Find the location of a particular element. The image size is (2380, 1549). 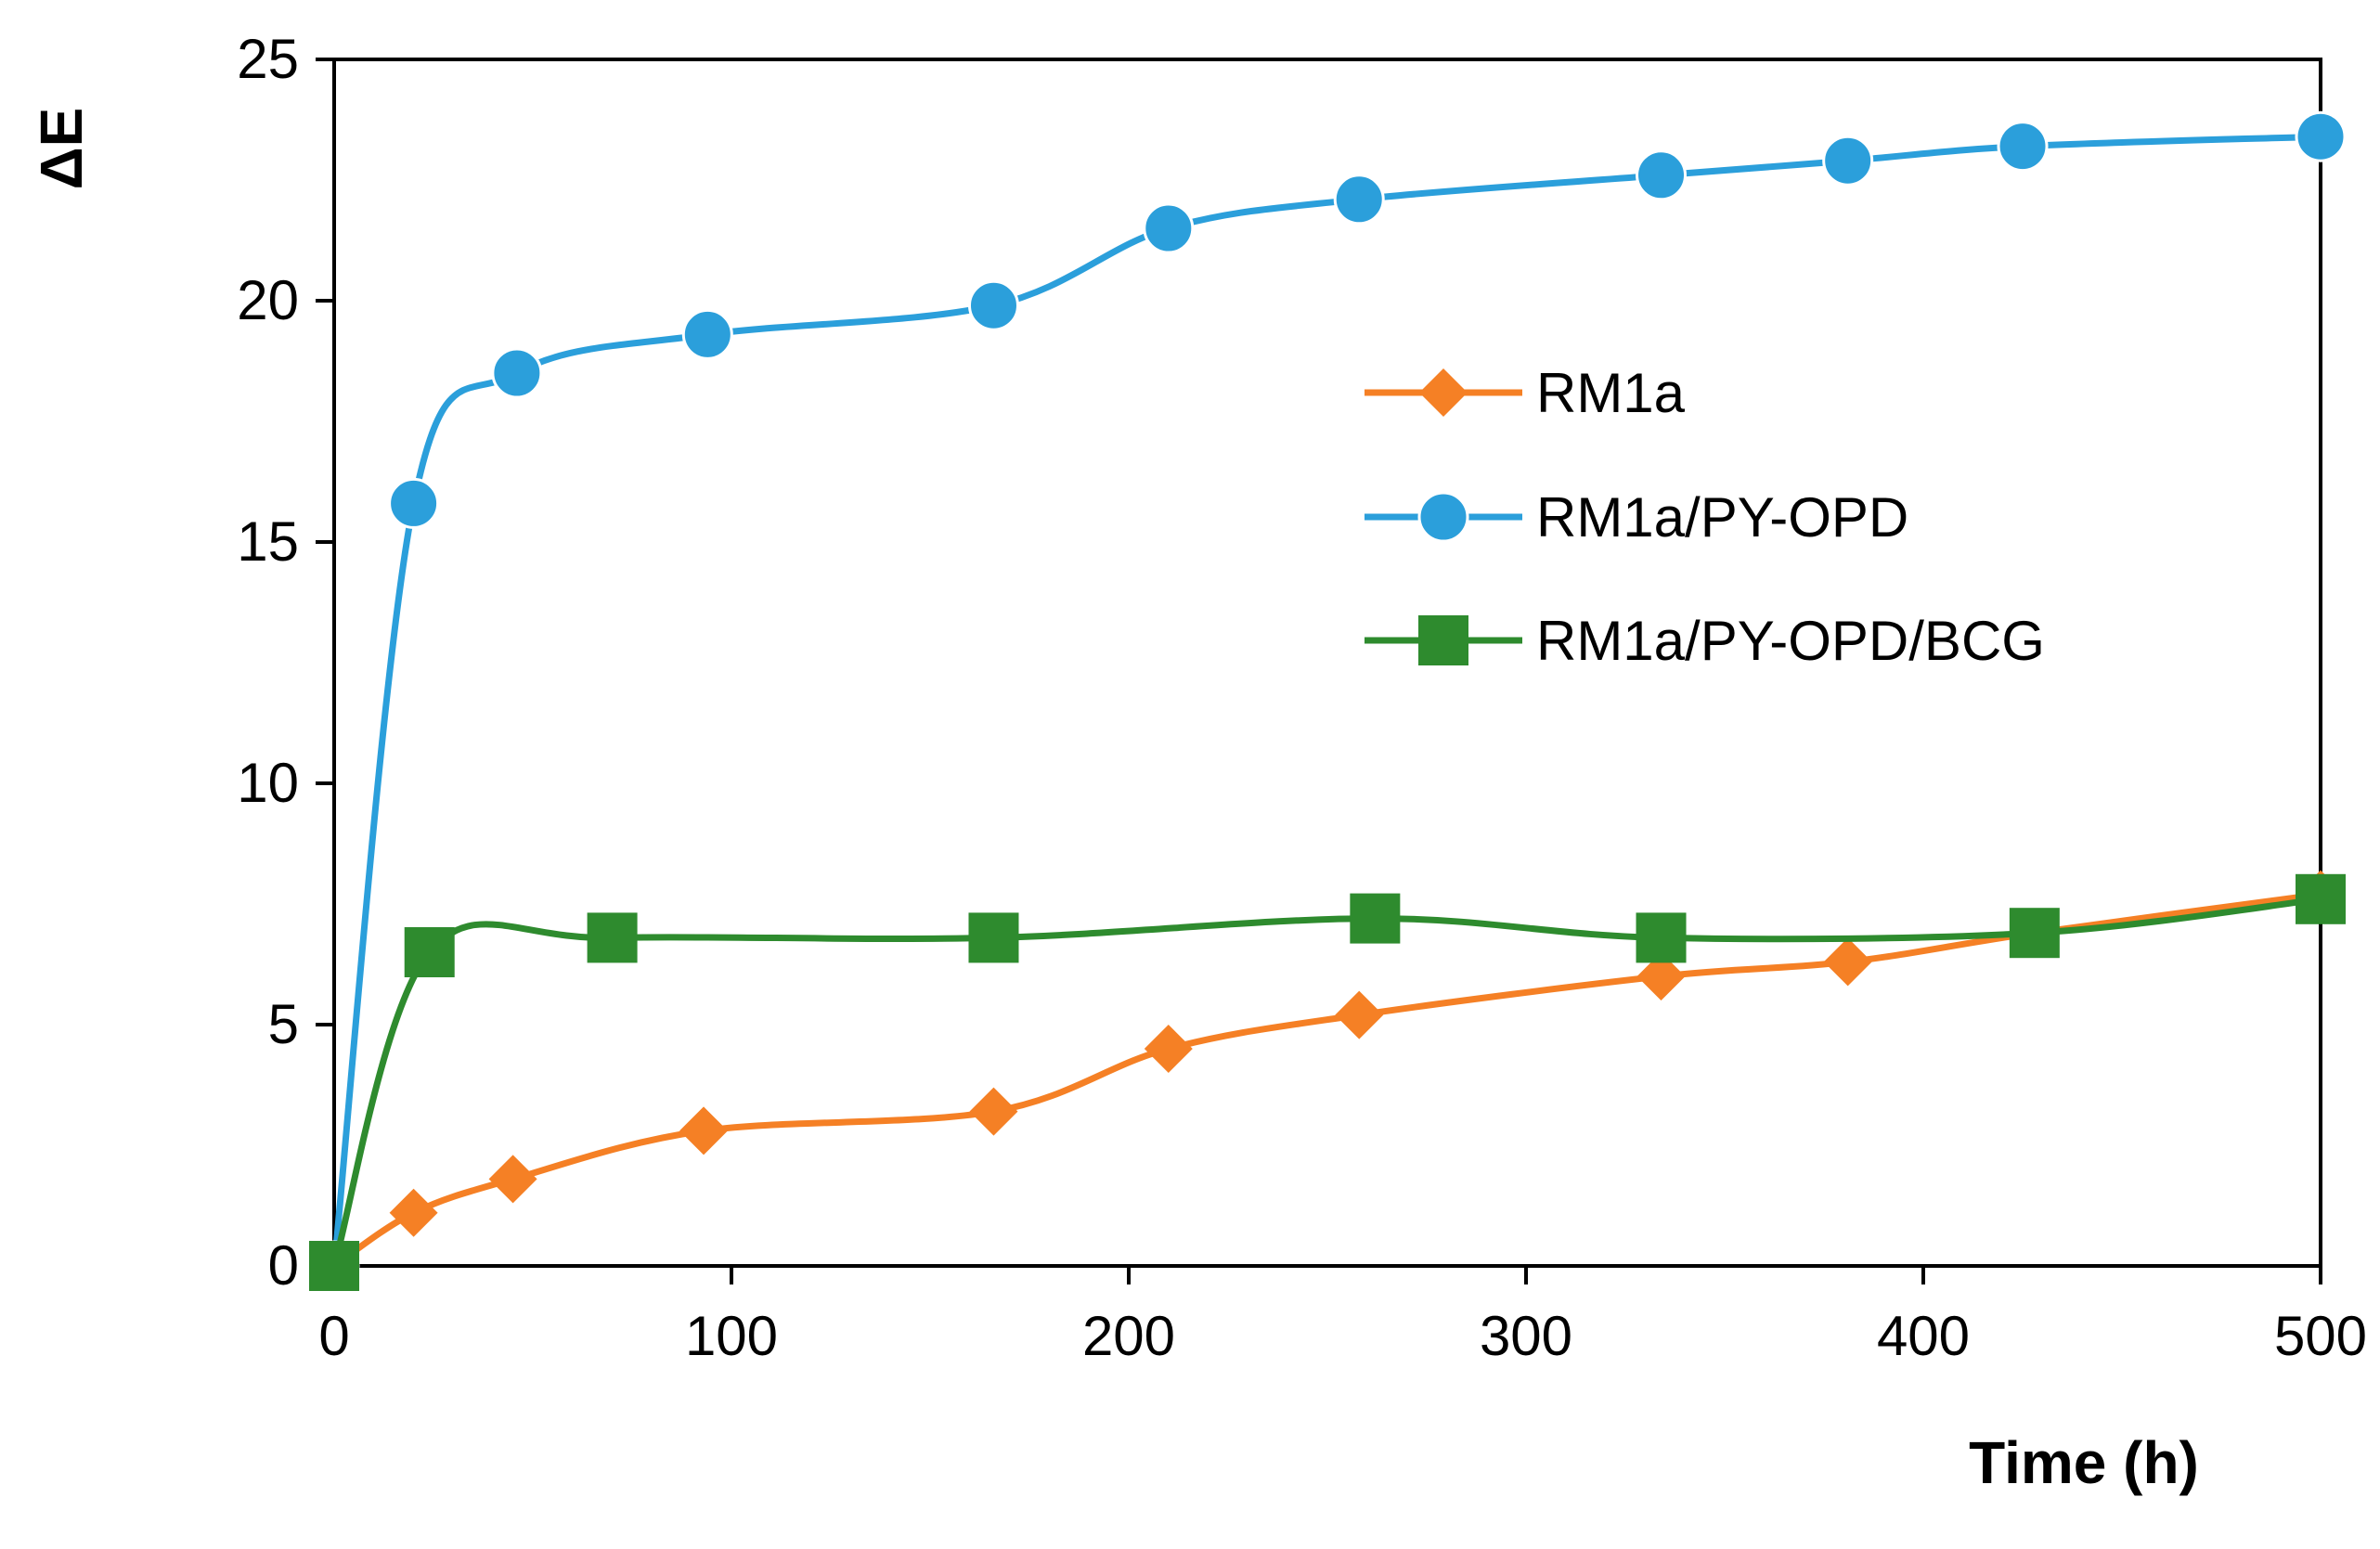

legend: RM1a RM1a/PY-OPD RM1a/PY-OPD/BCG is located at coordinates (1705, 517).